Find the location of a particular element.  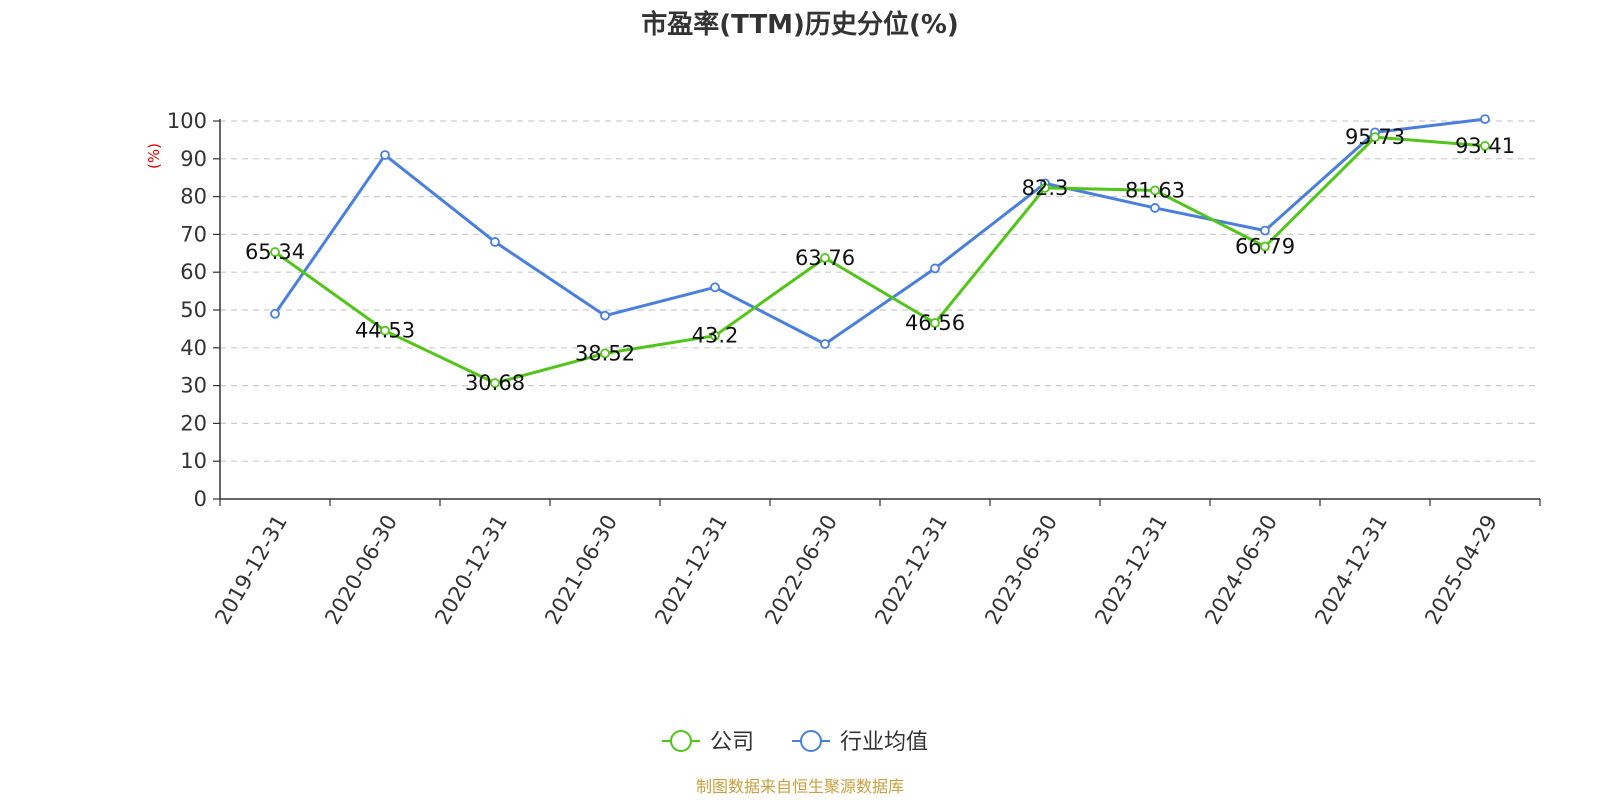

data-label: 81.63 is located at coordinates (1155, 190).